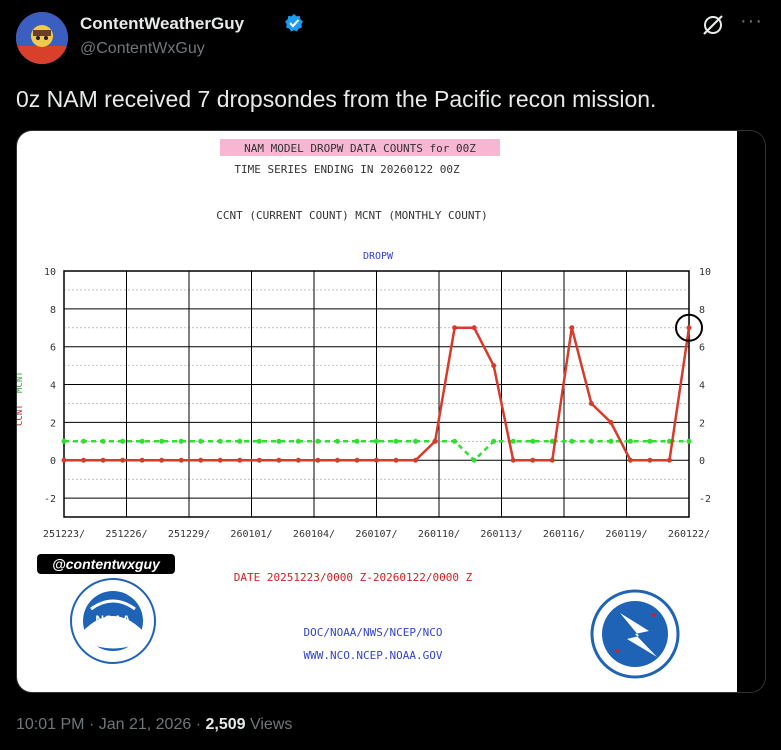 Image resolution: width=781 pixels, height=750 pixels. Describe the element at coordinates (314, 534) in the screenshot. I see `x-tick-label: 260104/` at that location.